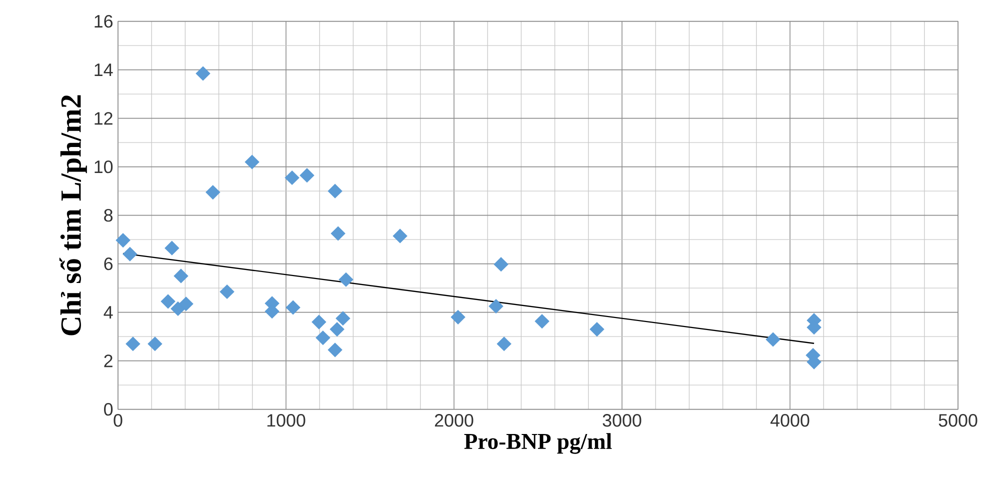 The width and height of the screenshot is (992, 500). What do you see at coordinates (103, 70) in the screenshot?
I see `y-tick-label: 14` at bounding box center [103, 70].